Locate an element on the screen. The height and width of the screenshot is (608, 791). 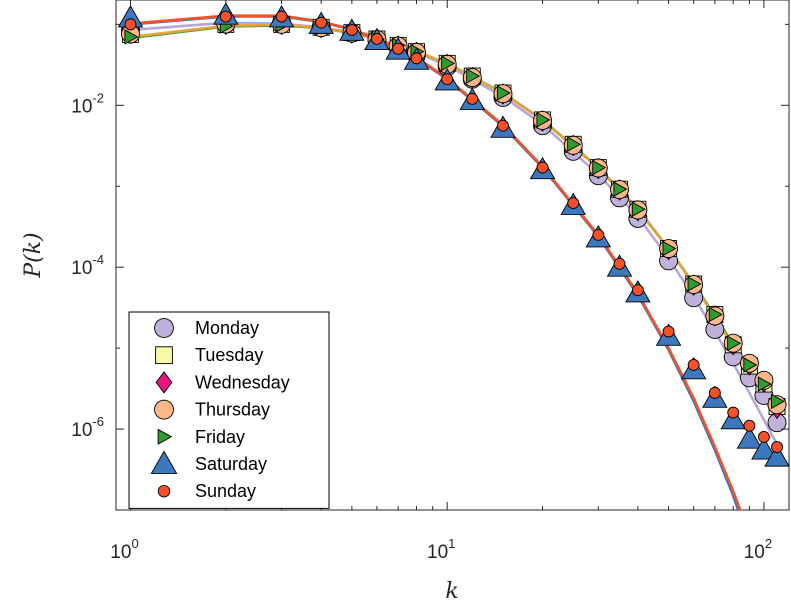
legend-label-wednesday: Wednesday is located at coordinates (242, 382).